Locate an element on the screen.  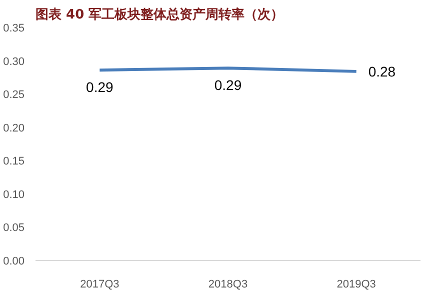
y-tick-label: 0.30 is located at coordinates (14, 62).